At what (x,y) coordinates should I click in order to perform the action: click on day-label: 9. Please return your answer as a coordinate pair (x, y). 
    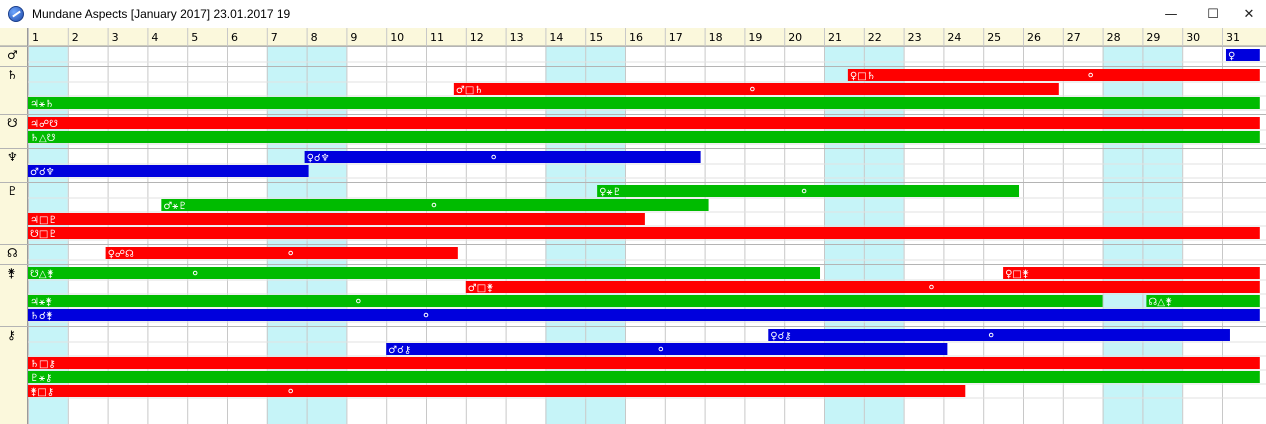
    Looking at the image, I should click on (353, 37).